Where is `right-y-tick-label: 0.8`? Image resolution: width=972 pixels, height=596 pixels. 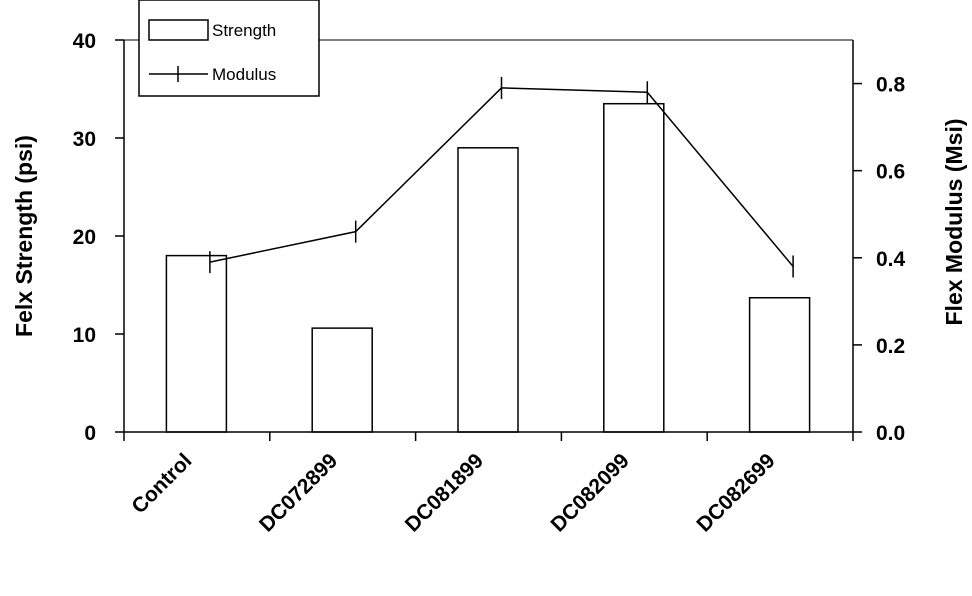 right-y-tick-label: 0.8 is located at coordinates (891, 85).